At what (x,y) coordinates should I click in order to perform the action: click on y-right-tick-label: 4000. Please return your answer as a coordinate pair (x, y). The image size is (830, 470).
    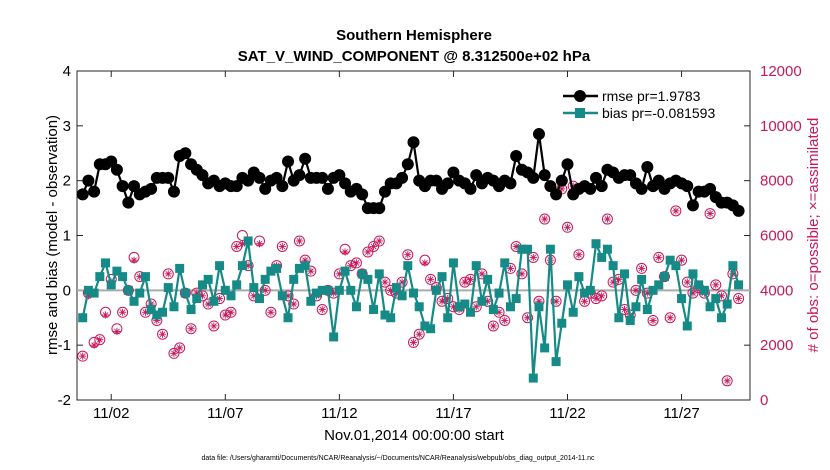
    Looking at the image, I should click on (776, 290).